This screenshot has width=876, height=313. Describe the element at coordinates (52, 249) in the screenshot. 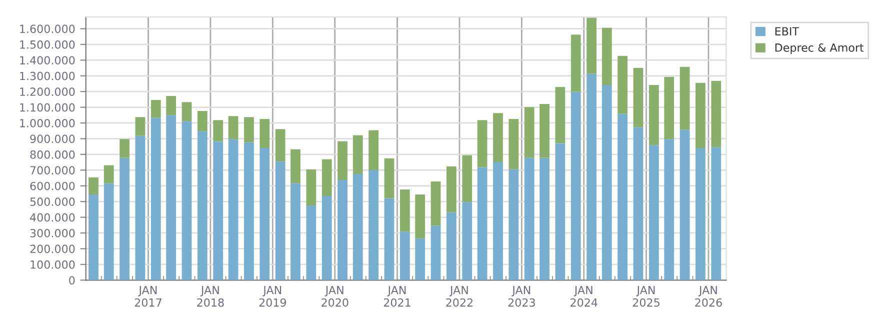

I see `y-tick-label: 200.000` at that location.